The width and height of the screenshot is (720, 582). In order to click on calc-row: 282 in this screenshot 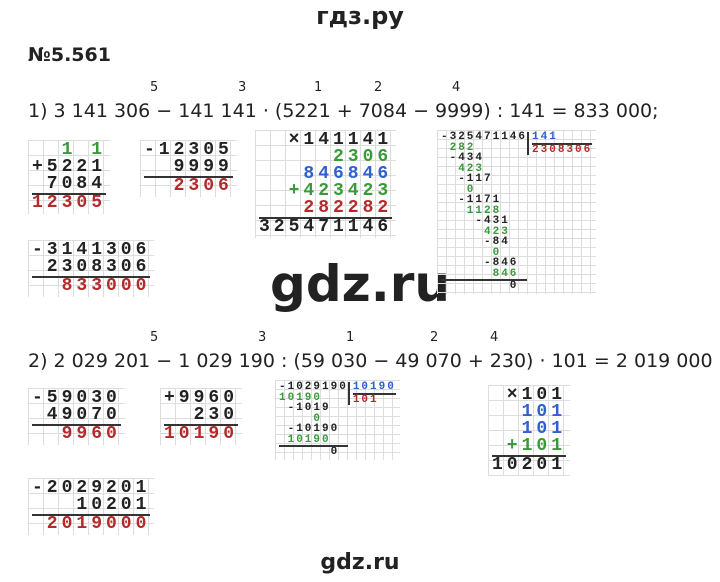, I will do `click(462, 147)`.